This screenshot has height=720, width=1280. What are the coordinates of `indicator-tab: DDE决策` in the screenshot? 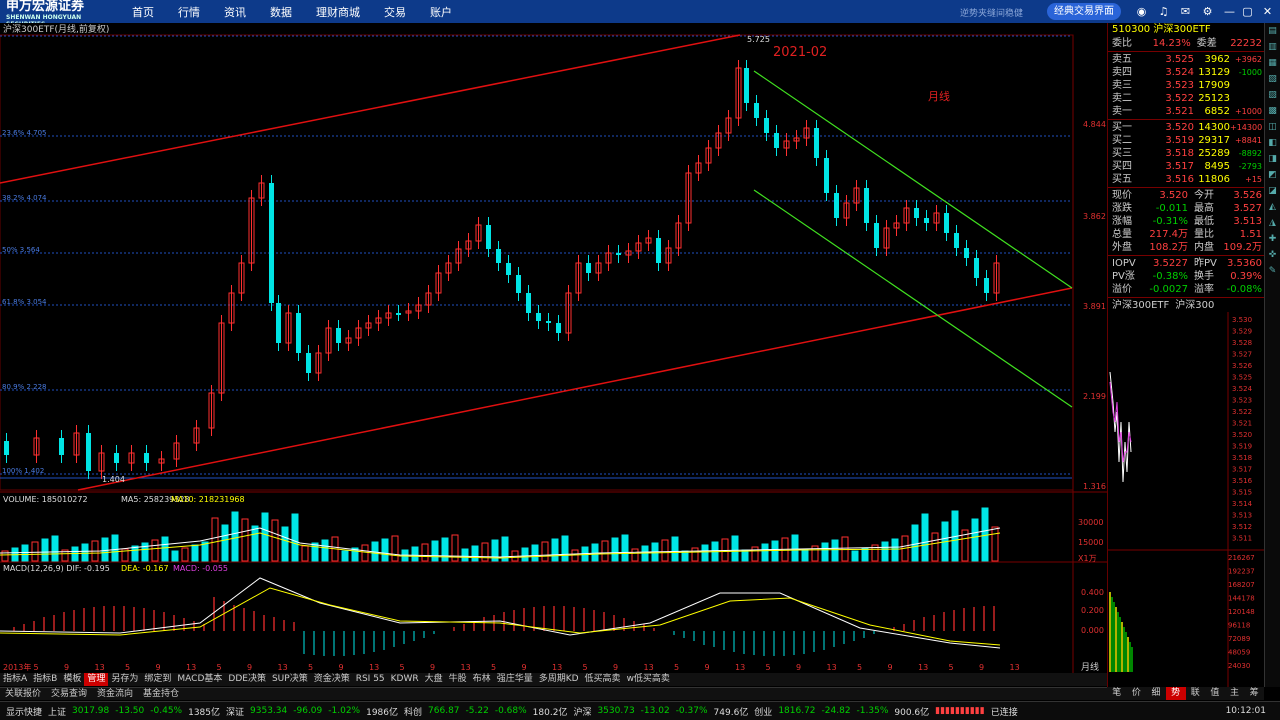 It's located at (247, 679).